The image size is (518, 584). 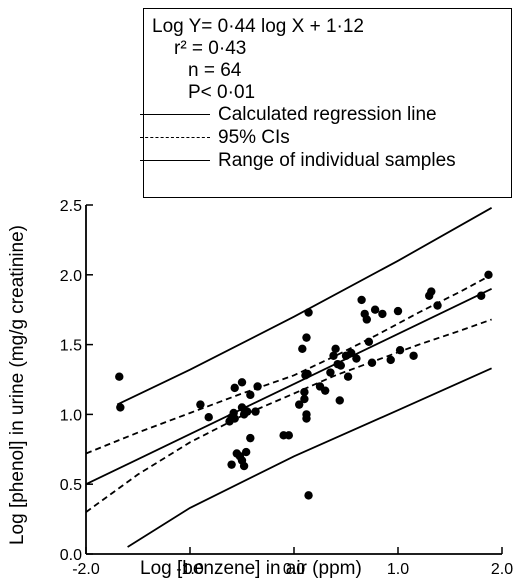 I want to click on legend-swatch-range, so click(x=175, y=160).